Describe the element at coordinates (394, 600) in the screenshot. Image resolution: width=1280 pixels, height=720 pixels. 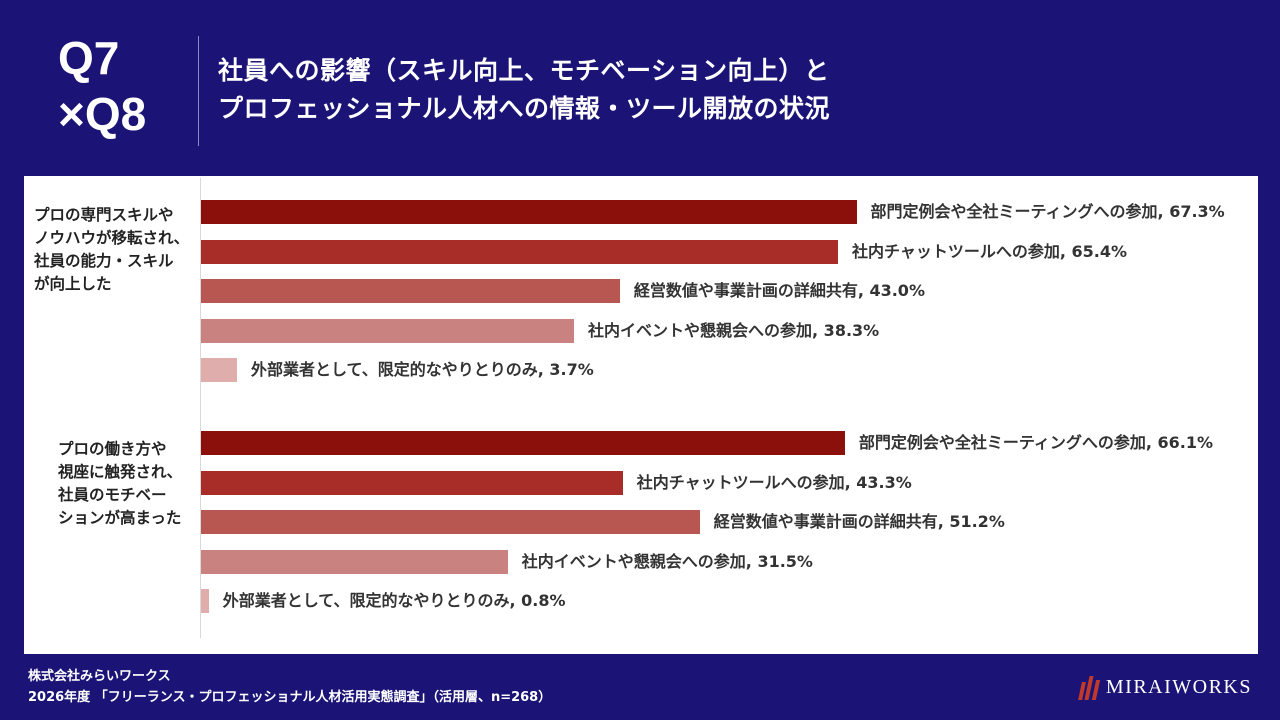
I see `bar-label: 外部業者として、限定的なやりとりのみ, 0.8%` at that location.